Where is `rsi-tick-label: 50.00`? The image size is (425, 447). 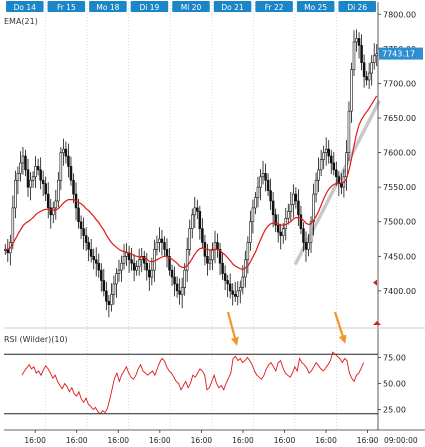 rsi-tick-label: 50.00 is located at coordinates (394, 384).